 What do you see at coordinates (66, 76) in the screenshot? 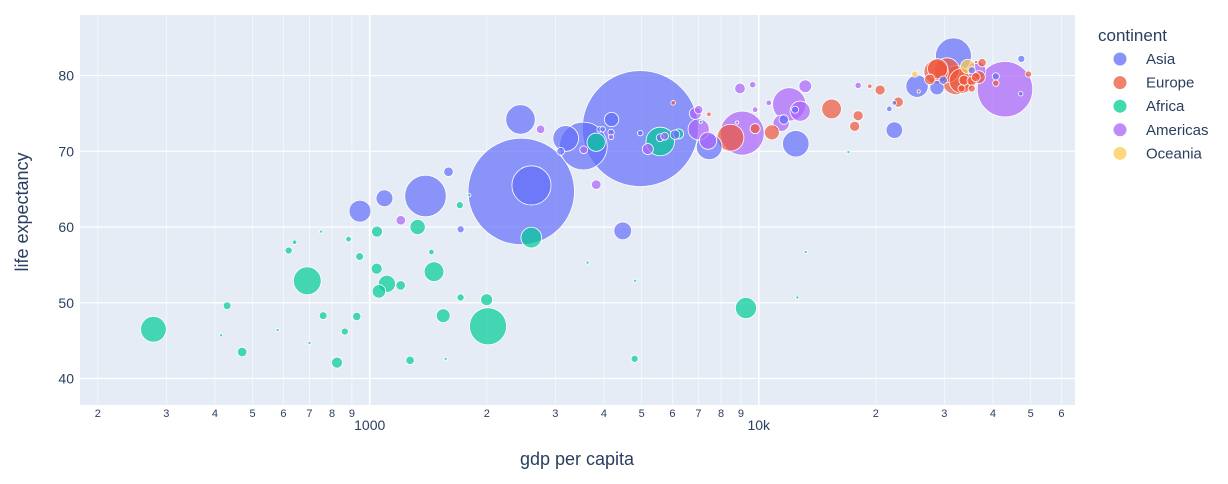
I see `y-tick-label: 80` at bounding box center [66, 76].